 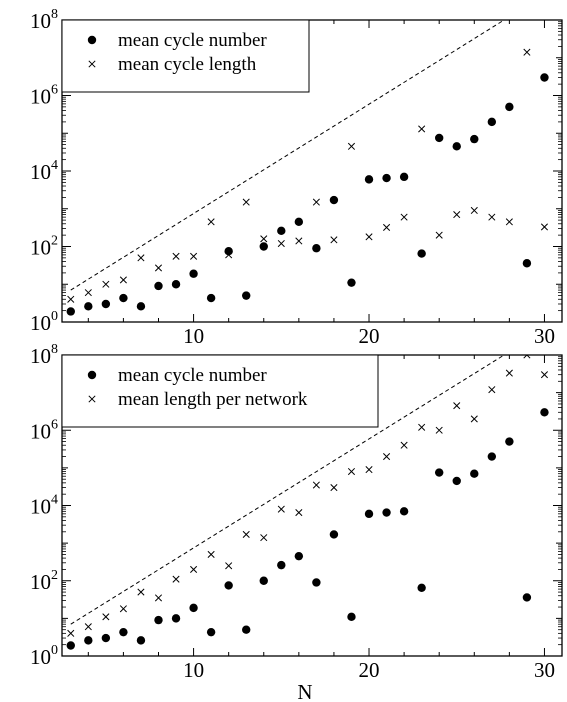 What do you see at coordinates (92, 375) in the screenshot?
I see `legend-dot-marker` at bounding box center [92, 375].